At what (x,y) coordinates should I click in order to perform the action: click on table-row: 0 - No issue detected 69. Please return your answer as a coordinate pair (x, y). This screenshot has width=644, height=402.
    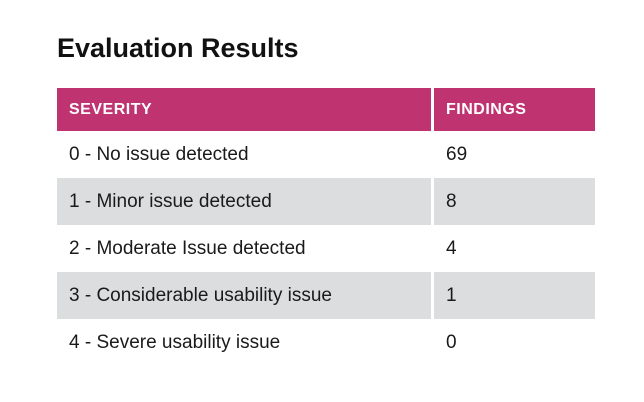
    Looking at the image, I should click on (326, 154).